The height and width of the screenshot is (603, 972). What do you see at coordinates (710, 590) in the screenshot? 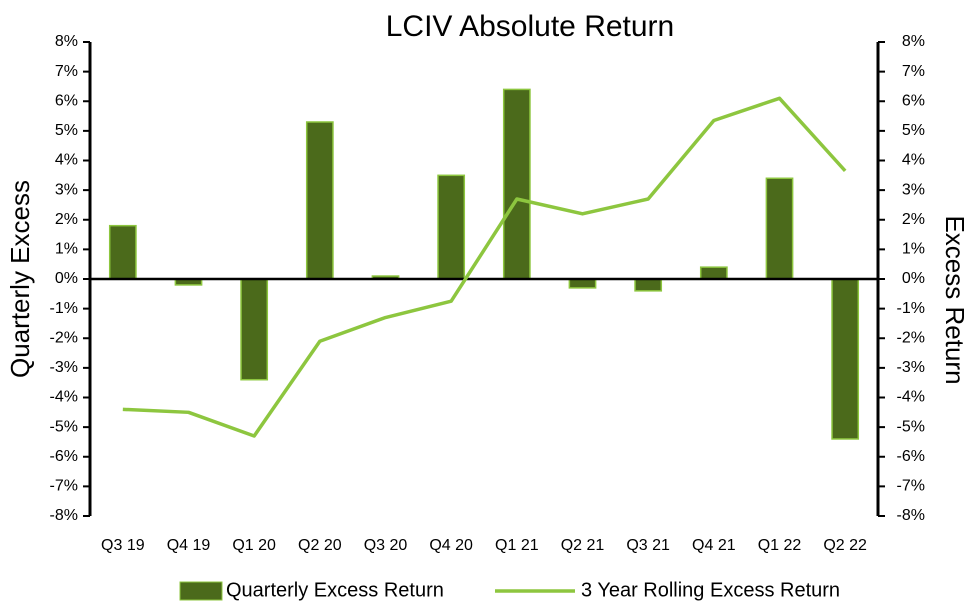
I see `legend-label: 3 Year Rolling Excess Return` at bounding box center [710, 590].